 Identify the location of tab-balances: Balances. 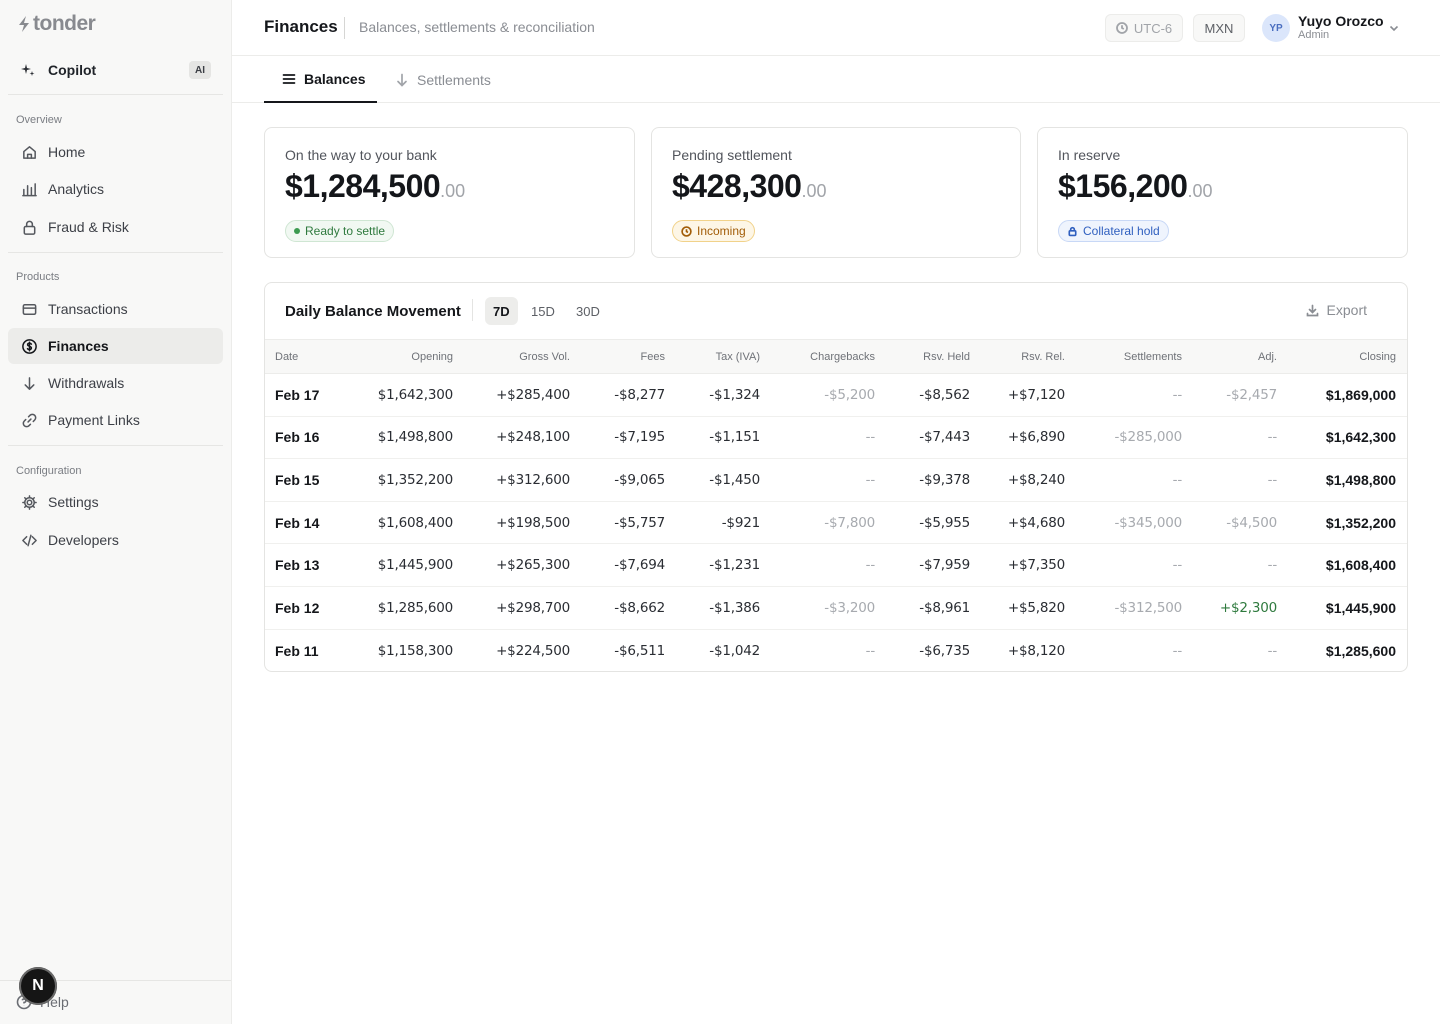
(320, 79).